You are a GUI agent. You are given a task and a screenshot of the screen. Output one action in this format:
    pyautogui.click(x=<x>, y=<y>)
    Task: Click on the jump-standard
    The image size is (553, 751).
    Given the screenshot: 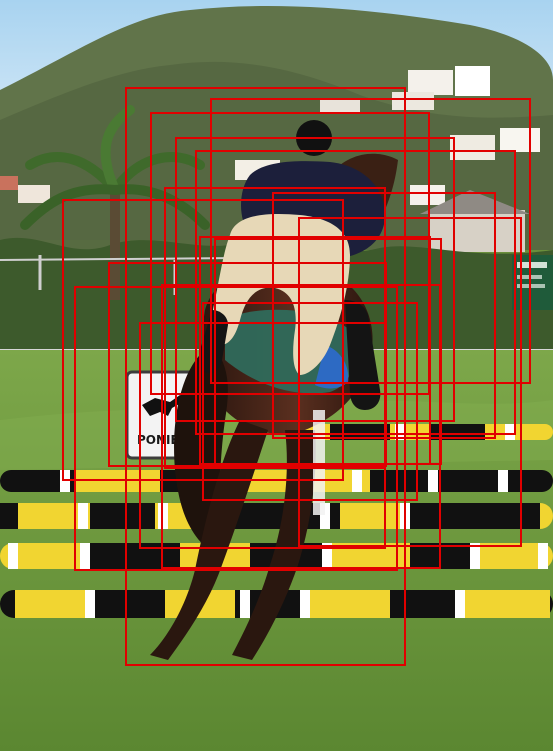 What is the action you would take?
    pyautogui.click(x=319, y=462)
    